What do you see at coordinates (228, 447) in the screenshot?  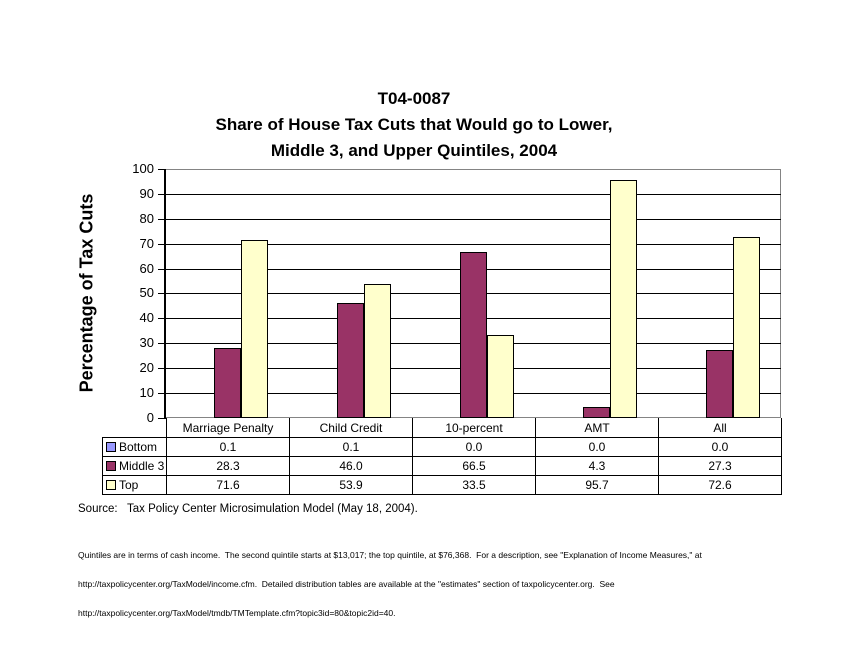 I see `table-cell-bottom-marriage-penalty: 0.1` at bounding box center [228, 447].